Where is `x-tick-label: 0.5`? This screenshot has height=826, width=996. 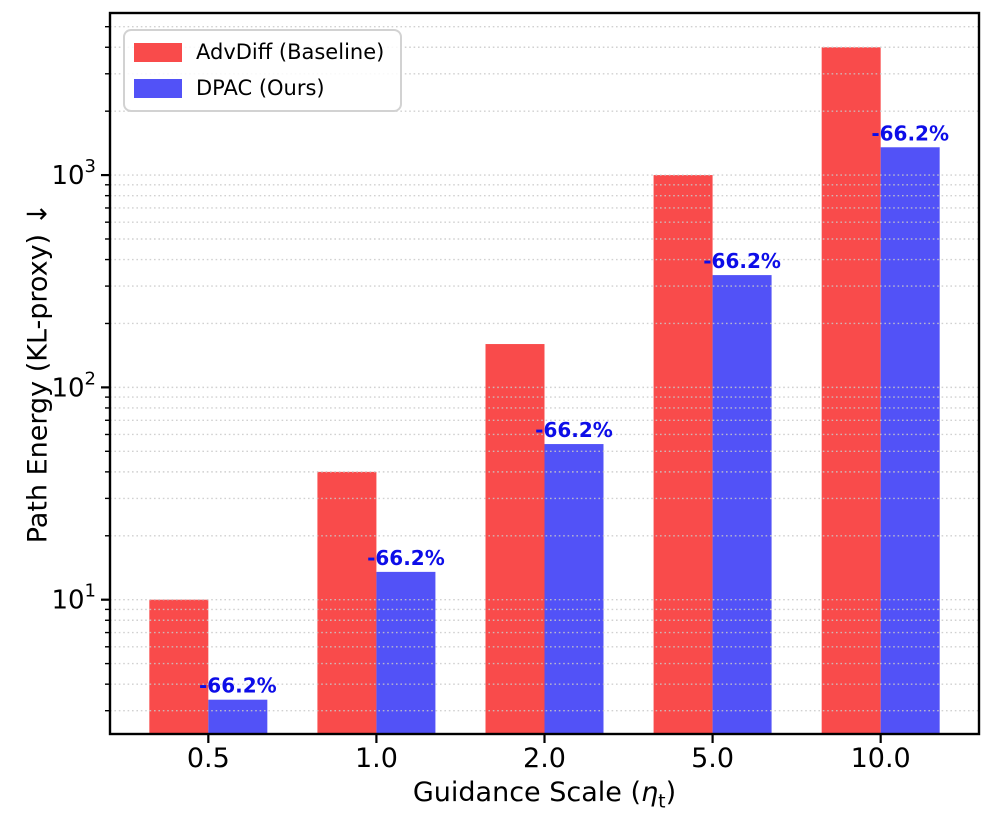
x-tick-label: 0.5 is located at coordinates (208, 758).